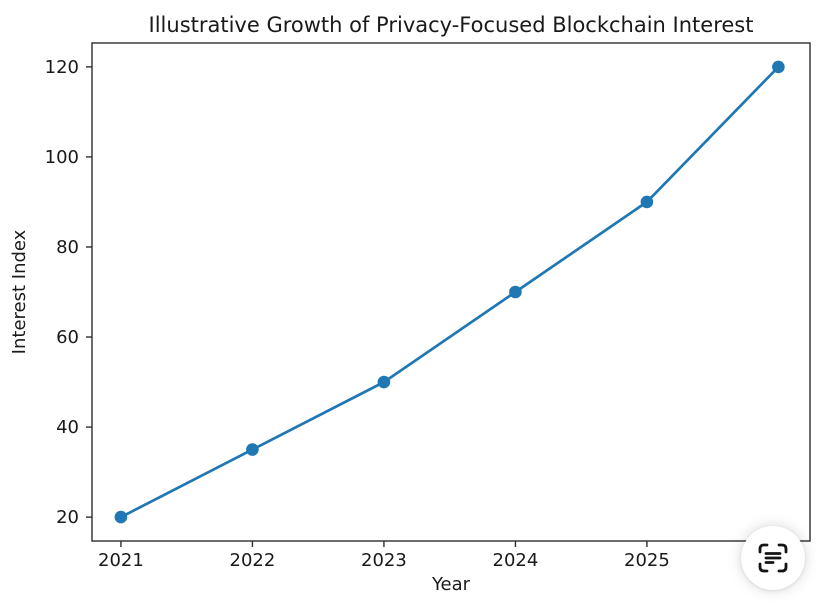 This screenshot has width=828, height=606. Describe the element at coordinates (763, 548) in the screenshot. I see `viewfinder-corner-tl` at that location.